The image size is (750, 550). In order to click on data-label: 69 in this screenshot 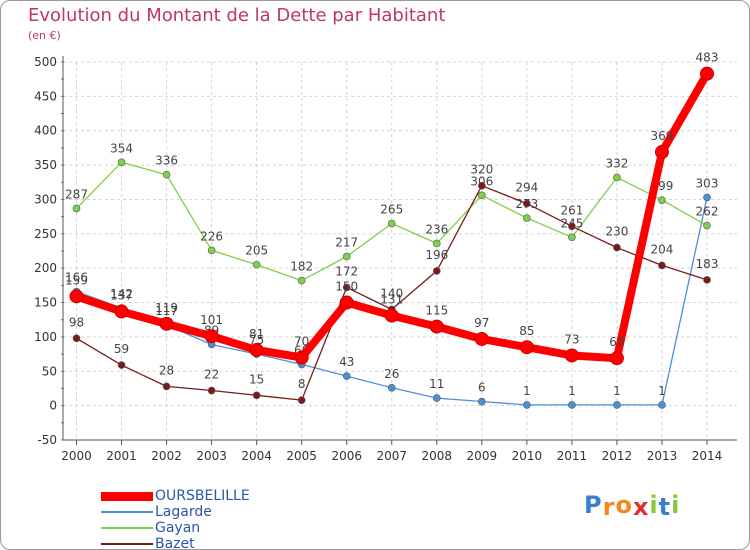, I will do `click(616, 342)`.